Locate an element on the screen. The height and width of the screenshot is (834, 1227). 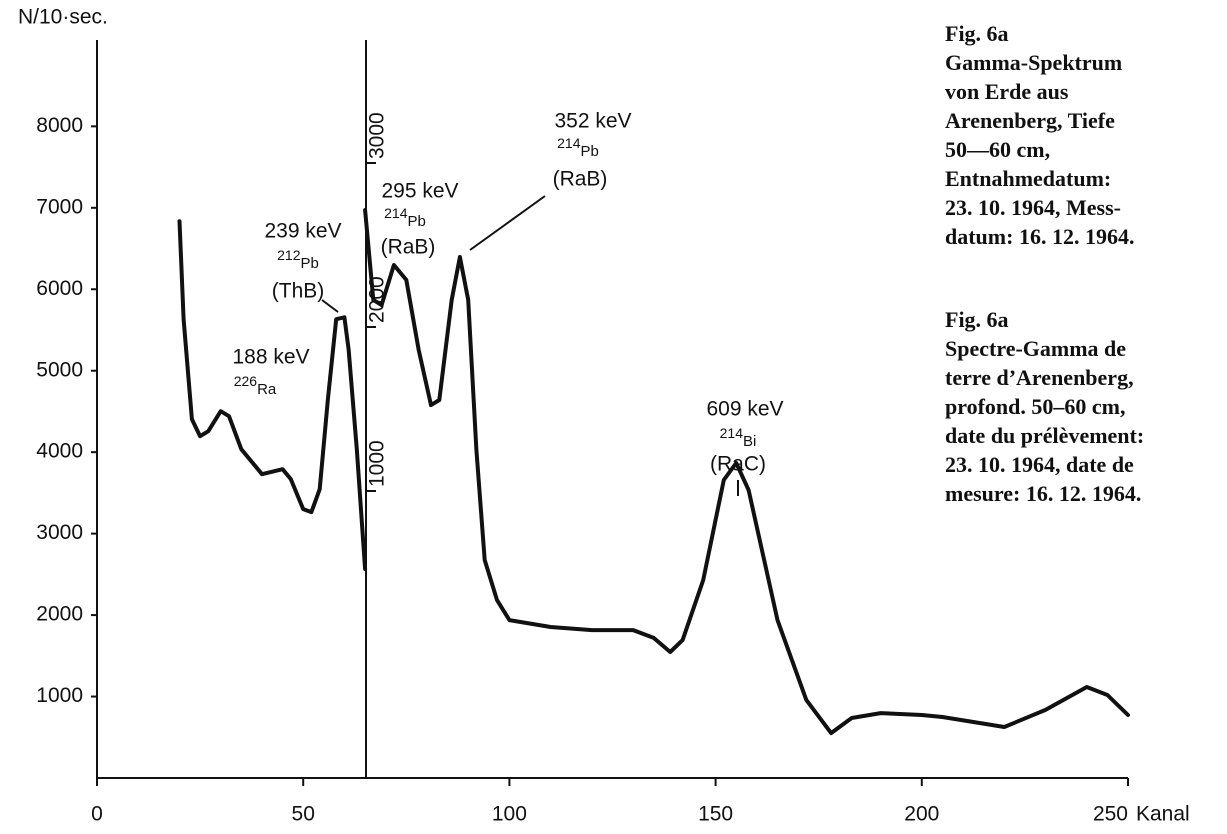
isotope-element: Ra is located at coordinates (267, 389).